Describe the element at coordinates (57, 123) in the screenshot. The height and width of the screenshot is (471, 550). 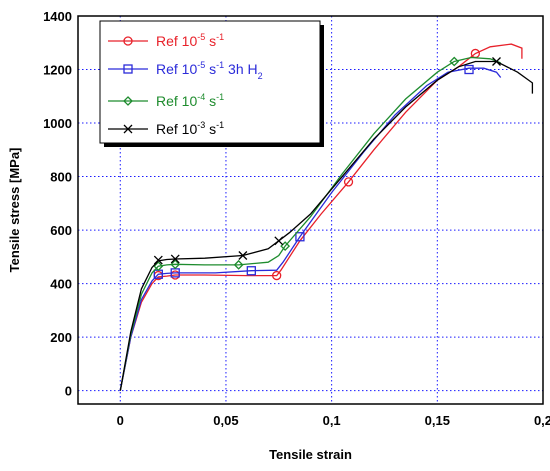
I see `y-tick-label: 1000` at that location.